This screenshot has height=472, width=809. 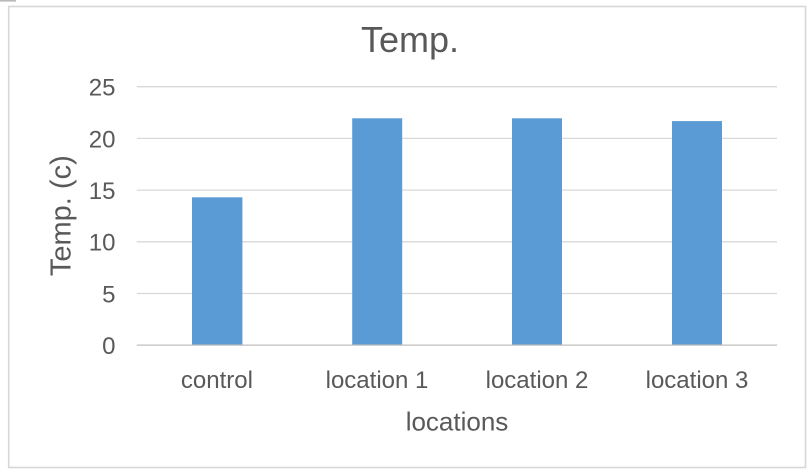 What do you see at coordinates (217, 380) in the screenshot?
I see `svg-text: control` at bounding box center [217, 380].